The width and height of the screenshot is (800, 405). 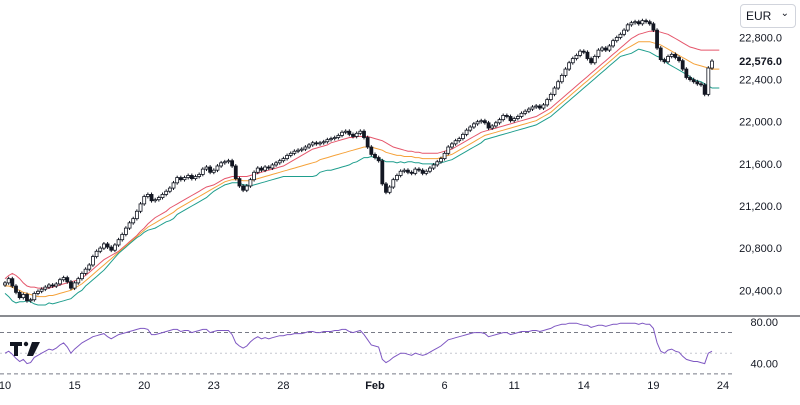 I want to click on price-tick-label: 22,000.0, so click(x=760, y=123).